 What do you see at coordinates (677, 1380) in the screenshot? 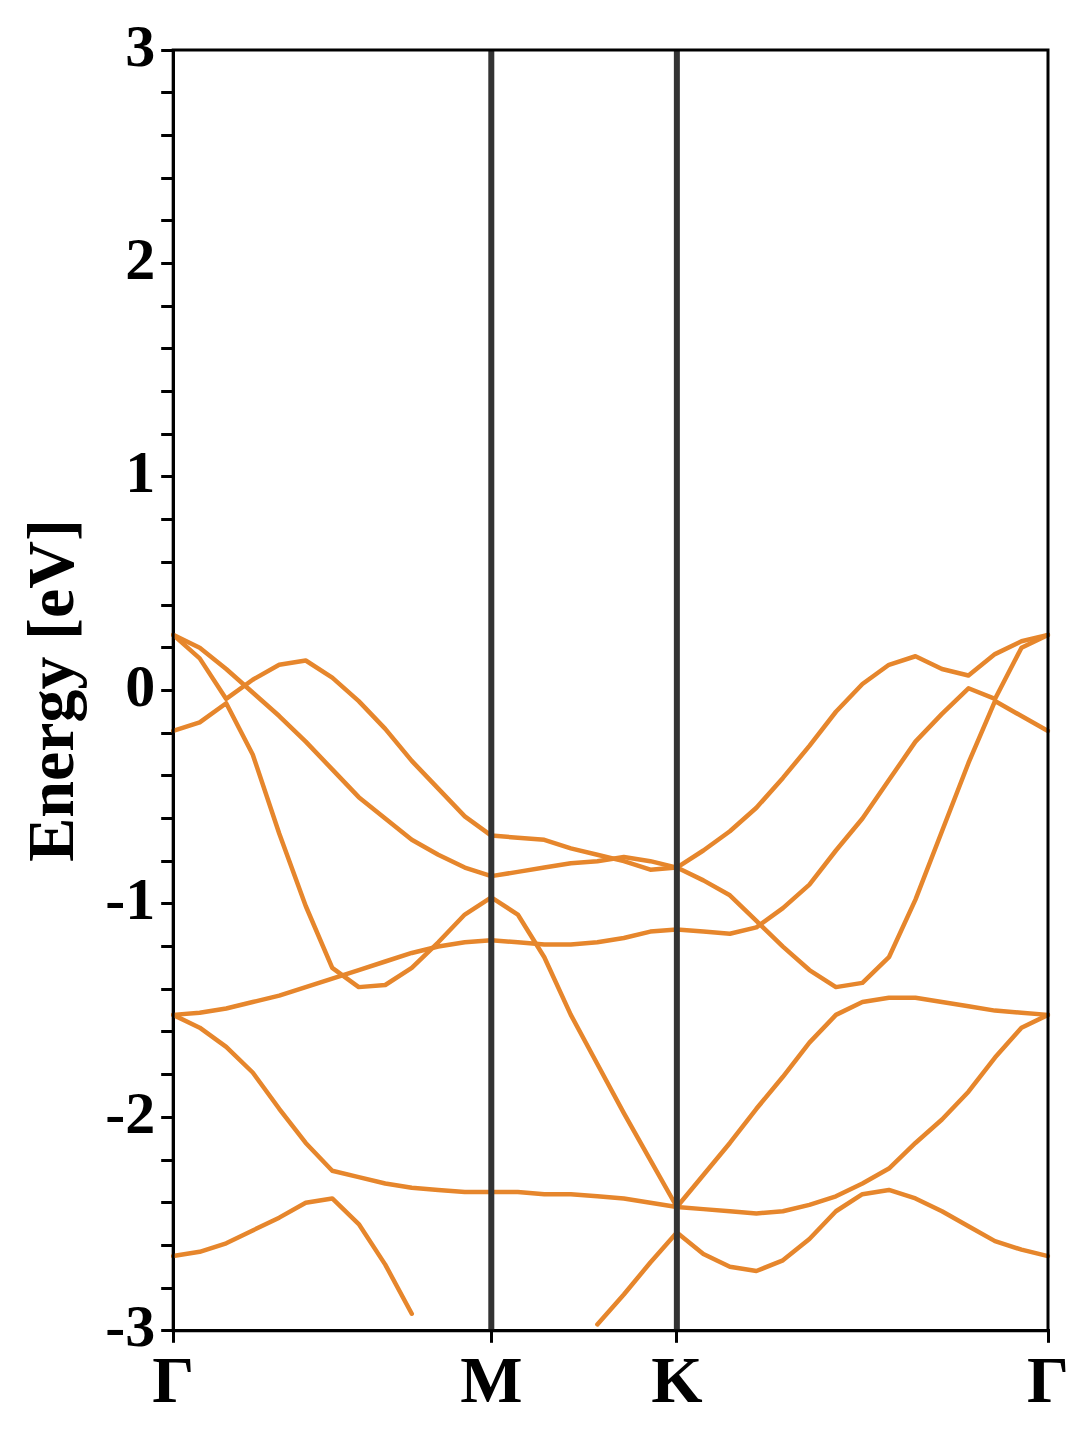
I see `x-tick-label: K` at bounding box center [677, 1380].